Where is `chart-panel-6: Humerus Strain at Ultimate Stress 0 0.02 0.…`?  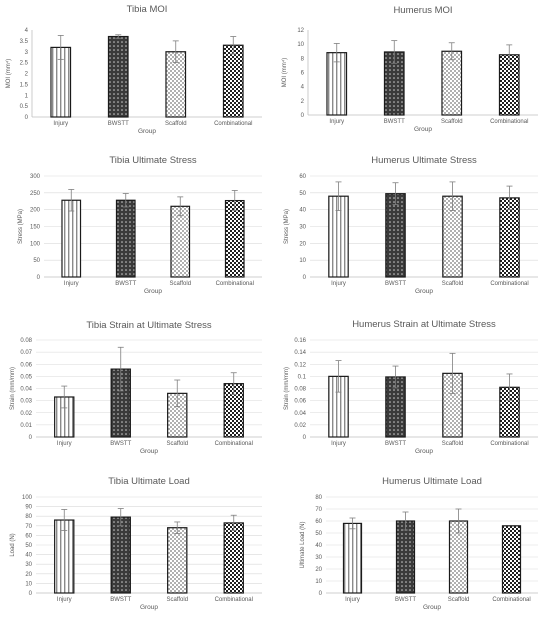 chart-panel-6: Humerus Strain at Ultimate Stress 0 0.02 0.… is located at coordinates (411, 387).